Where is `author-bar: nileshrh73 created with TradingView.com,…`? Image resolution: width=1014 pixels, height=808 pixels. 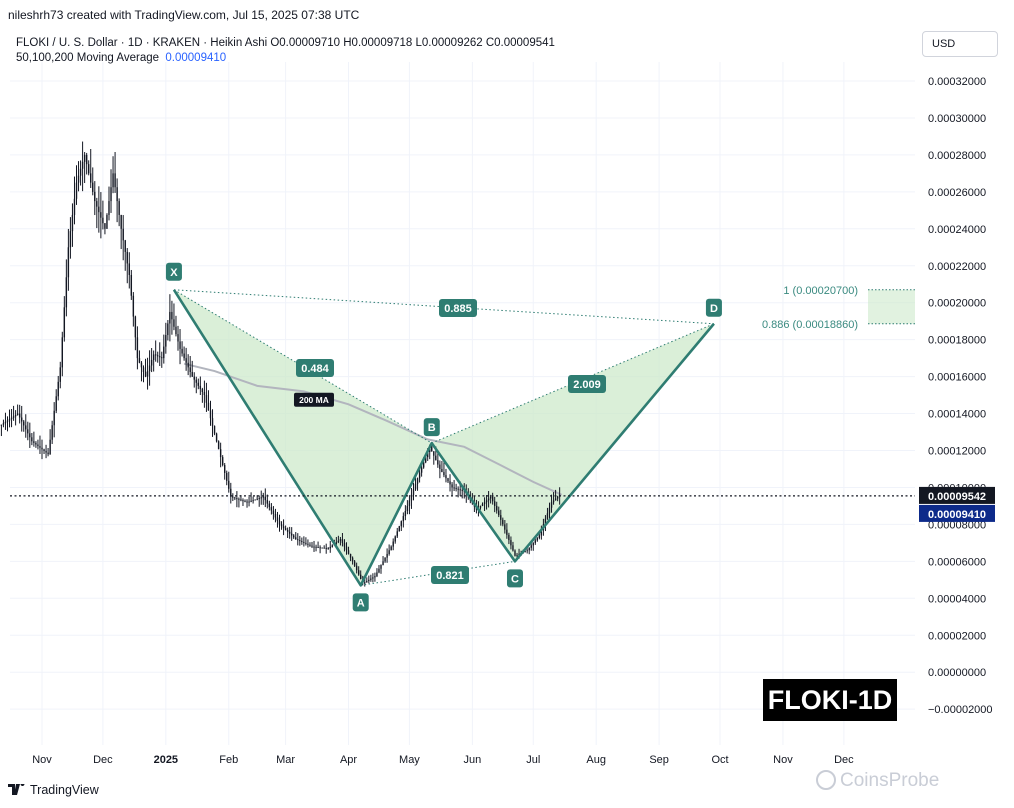 author-bar: nileshrh73 created with TradingView.com,… is located at coordinates (507, 14).